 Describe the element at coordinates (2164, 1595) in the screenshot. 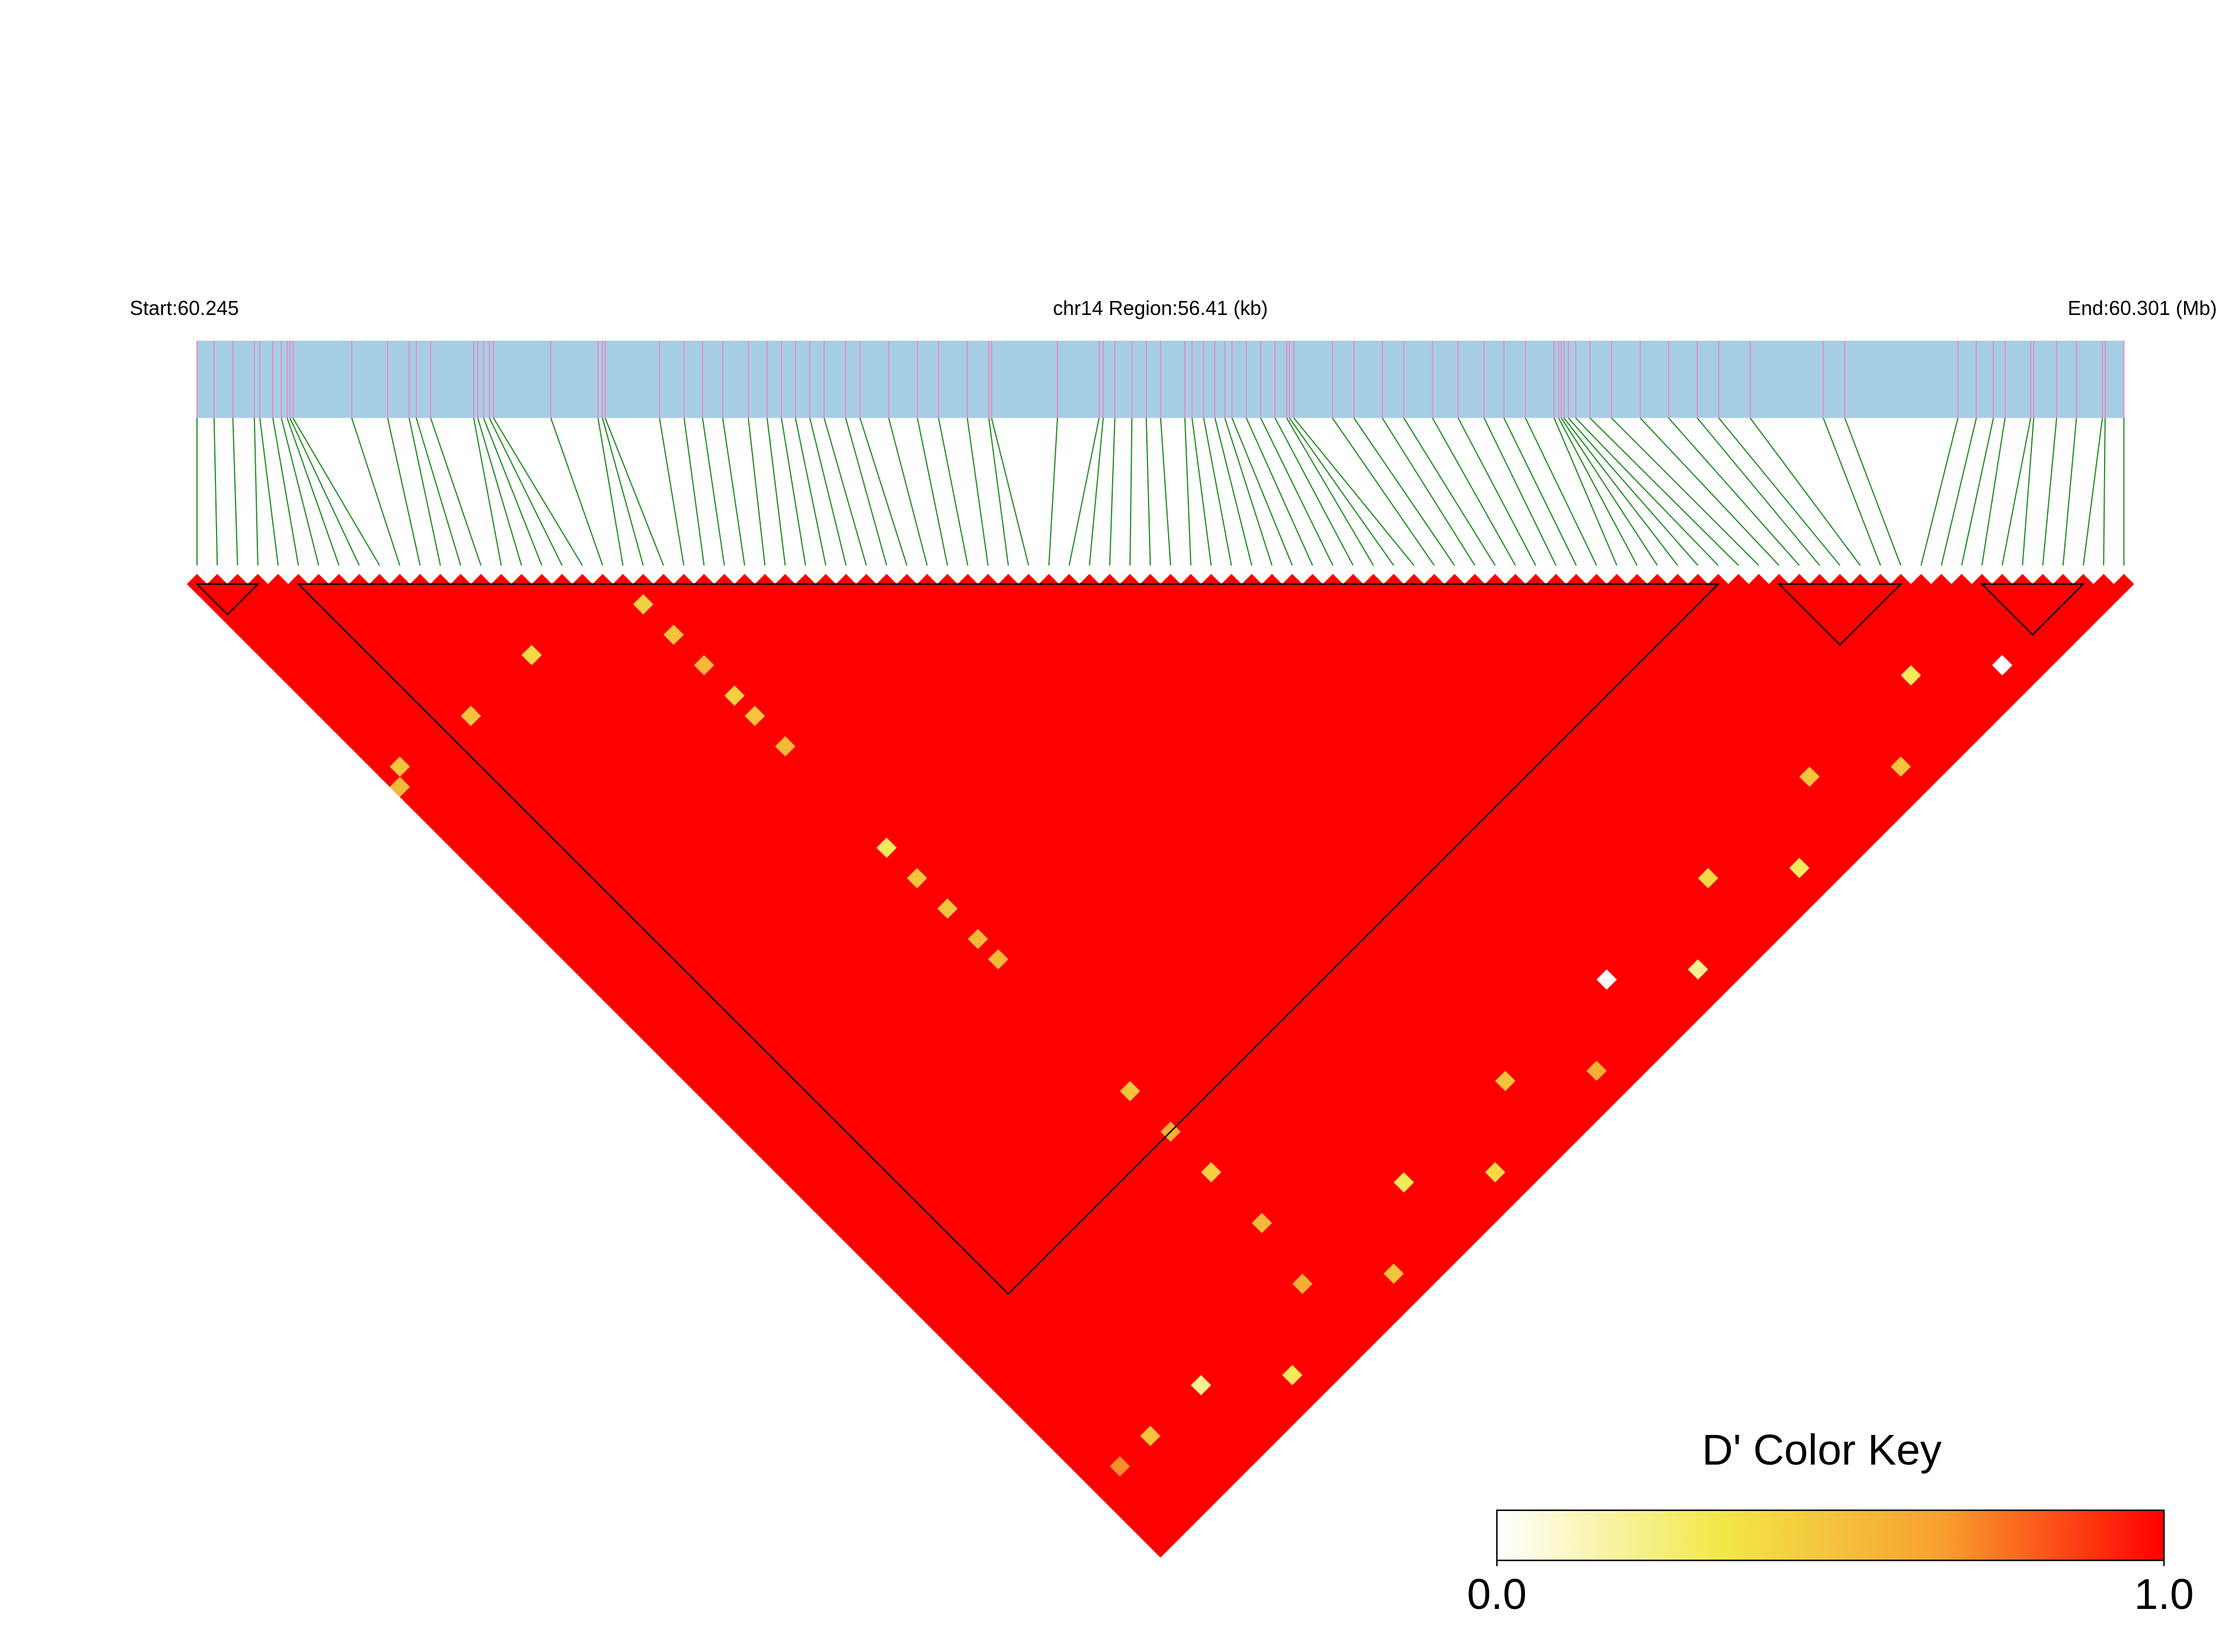

I see `colorbar-tick-label: 1.0` at that location.